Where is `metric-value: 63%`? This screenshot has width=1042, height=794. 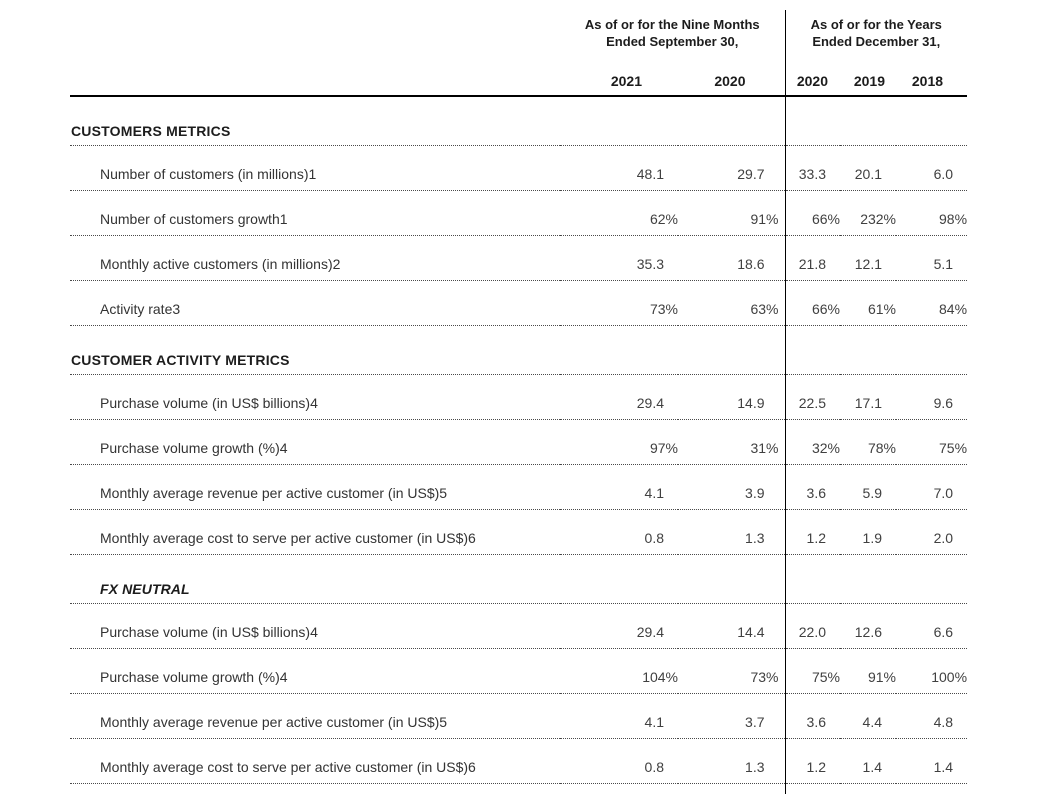 metric-value: 63% is located at coordinates (731, 303).